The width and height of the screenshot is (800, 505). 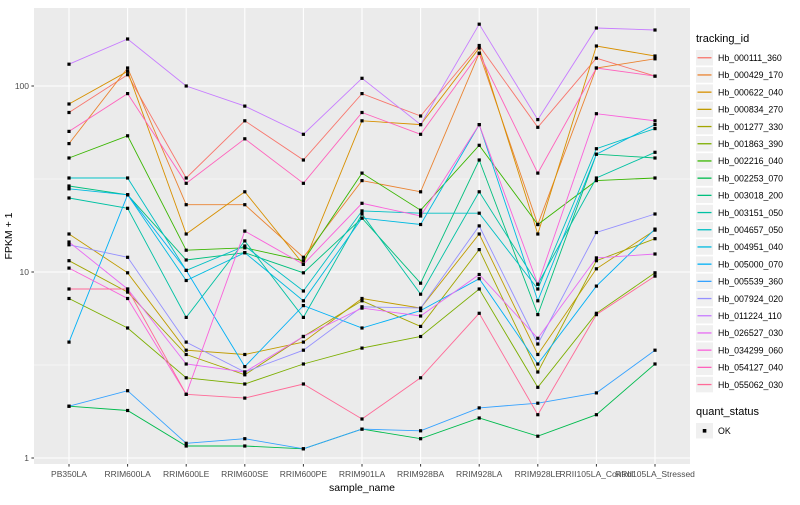 I want to click on legend-item-label: Hb_000111_360, so click(x=750, y=58).